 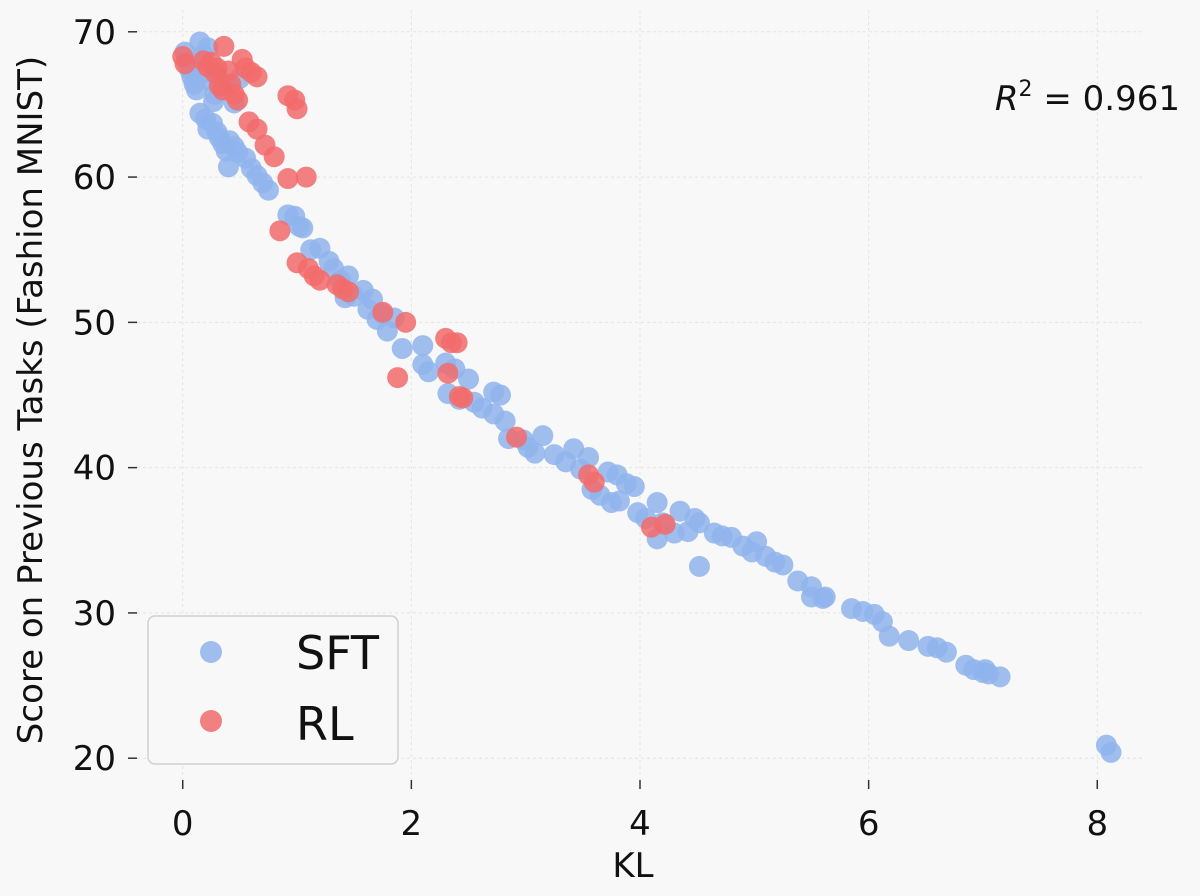 What do you see at coordinates (94, 614) in the screenshot?
I see `y-tick-label: 30` at bounding box center [94, 614].